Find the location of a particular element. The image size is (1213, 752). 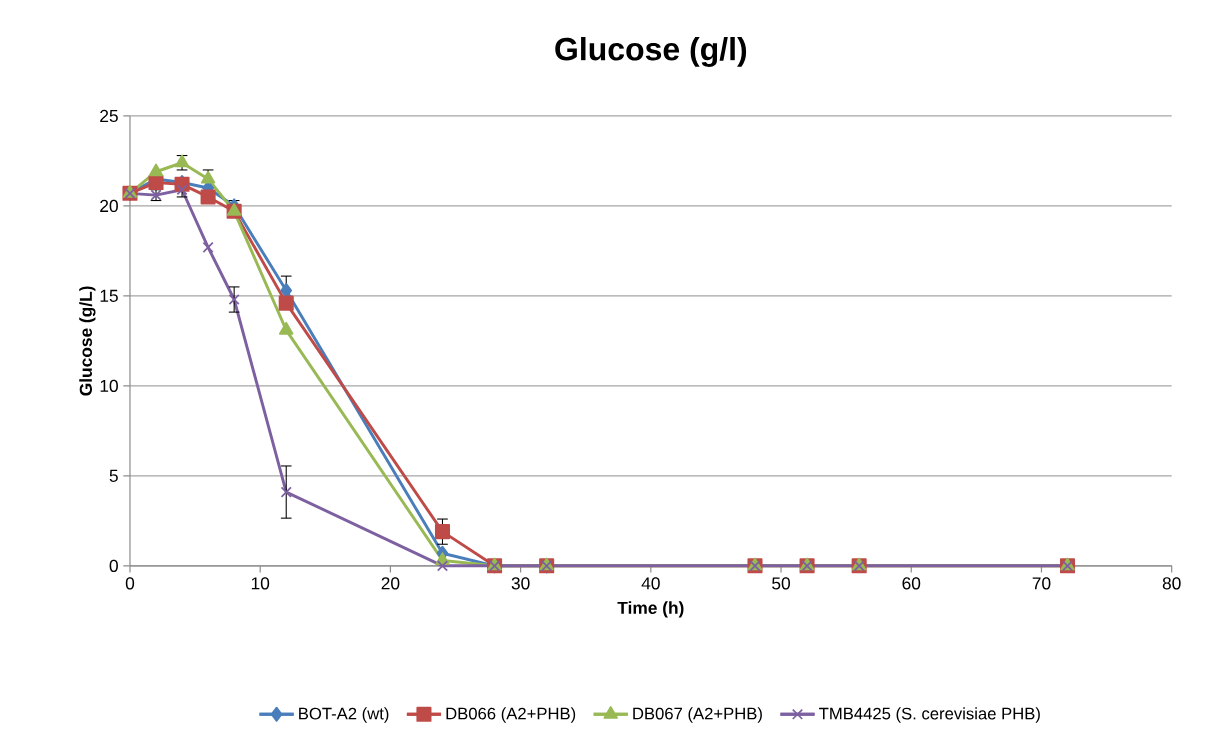

legend-label: BOT-A2 (wt) is located at coordinates (344, 715).